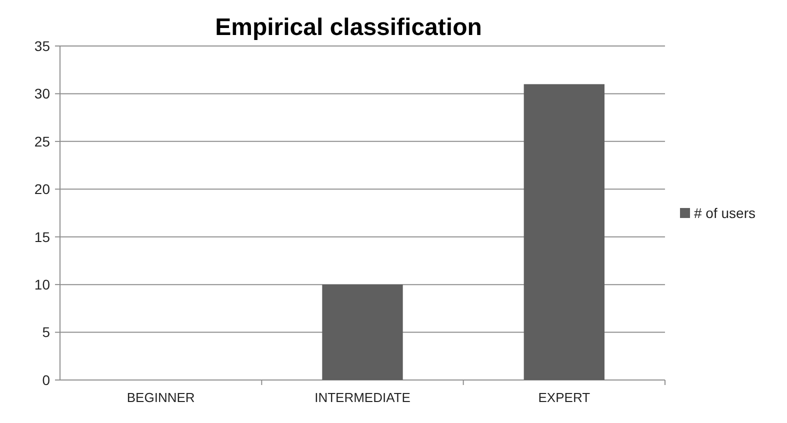 The height and width of the screenshot is (423, 787). Describe the element at coordinates (348, 27) in the screenshot. I see `chart-title: Empirical classification` at that location.